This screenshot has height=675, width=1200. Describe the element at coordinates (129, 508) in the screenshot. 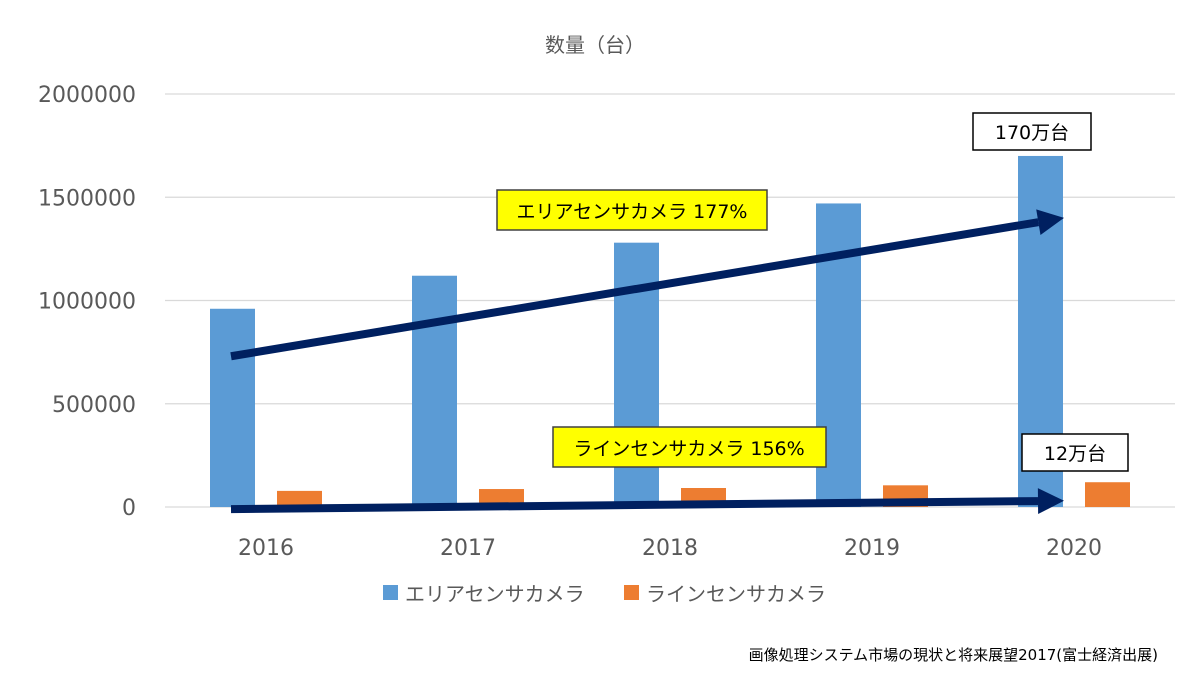

I see `y-tick-label: 0` at that location.